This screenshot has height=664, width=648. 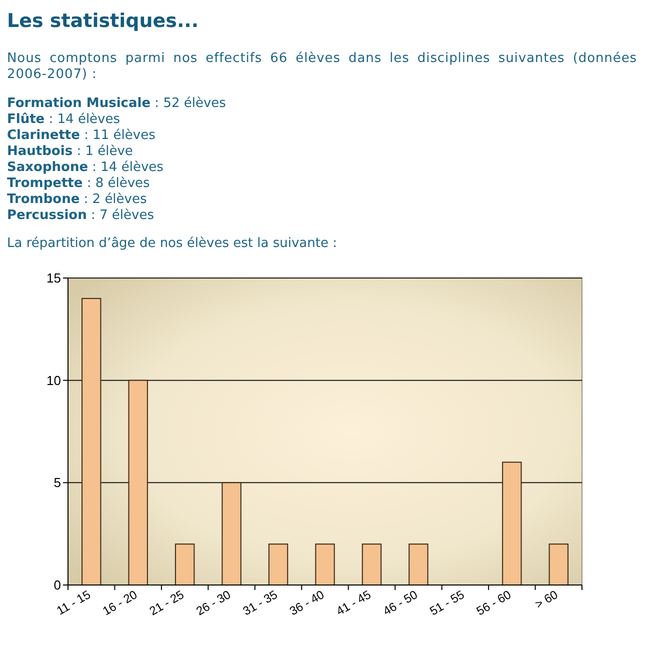 What do you see at coordinates (172, 244) in the screenshot?
I see `text: La répartition d’âge de nos élèves est la suivante :` at bounding box center [172, 244].